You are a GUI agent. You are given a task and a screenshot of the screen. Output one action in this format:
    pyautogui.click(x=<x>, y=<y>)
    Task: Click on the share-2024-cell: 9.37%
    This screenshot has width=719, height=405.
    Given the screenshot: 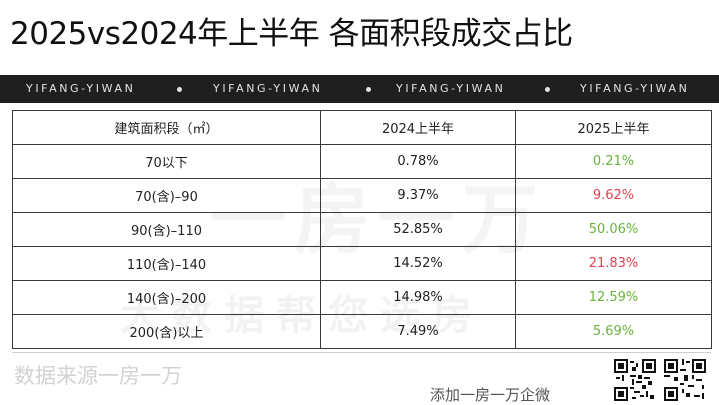 What is the action you would take?
    pyautogui.click(x=418, y=195)
    